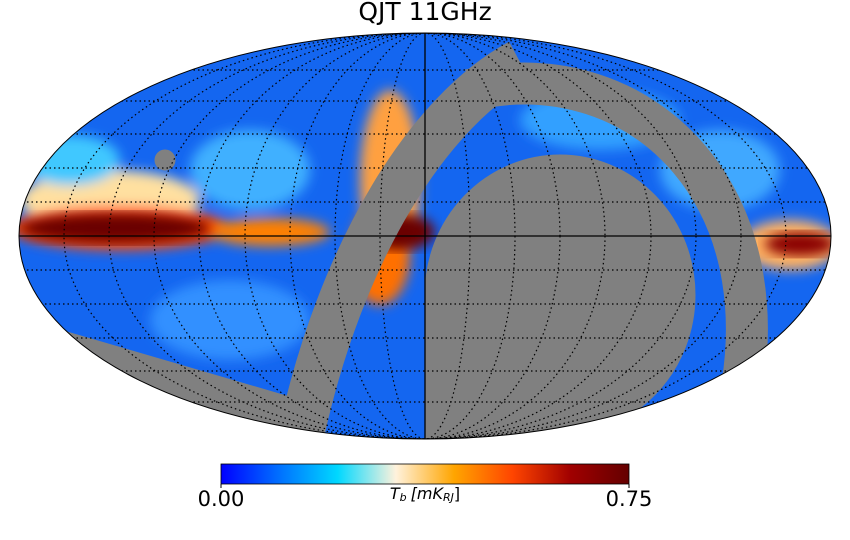 The height and width of the screenshot is (540, 850). What do you see at coordinates (448, 497) in the screenshot?
I see `label-unit-sub: RJ` at bounding box center [448, 497].